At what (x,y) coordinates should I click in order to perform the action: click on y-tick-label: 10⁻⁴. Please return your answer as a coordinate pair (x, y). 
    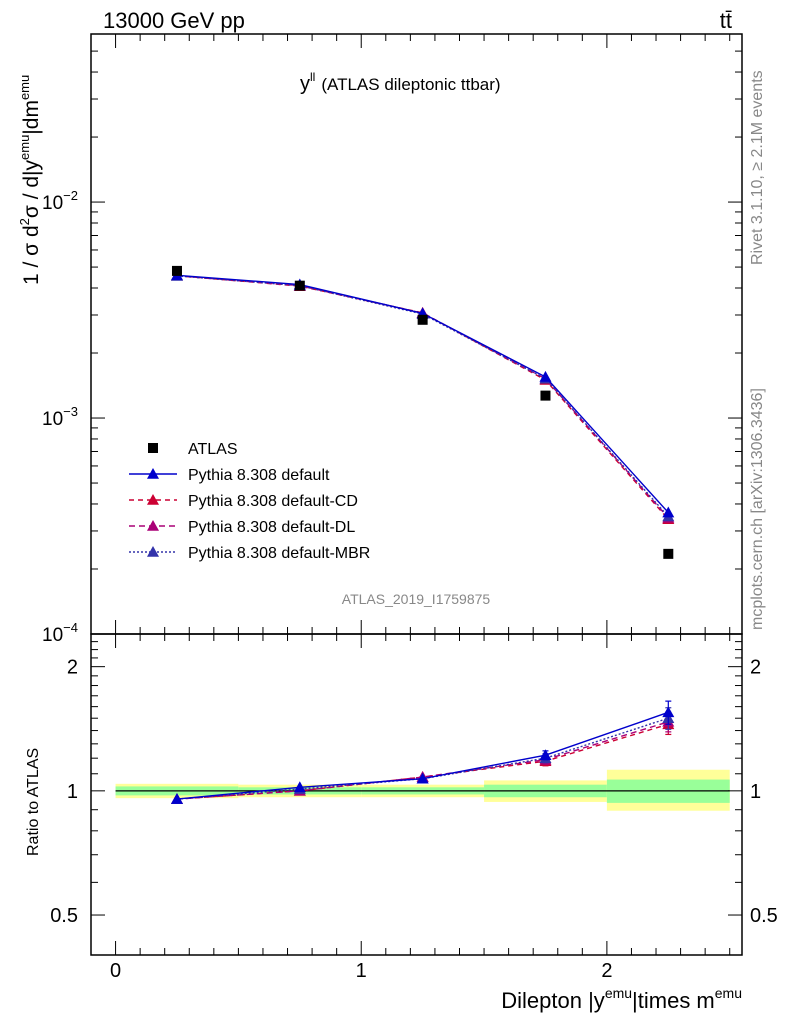
    Looking at the image, I should click on (60, 633).